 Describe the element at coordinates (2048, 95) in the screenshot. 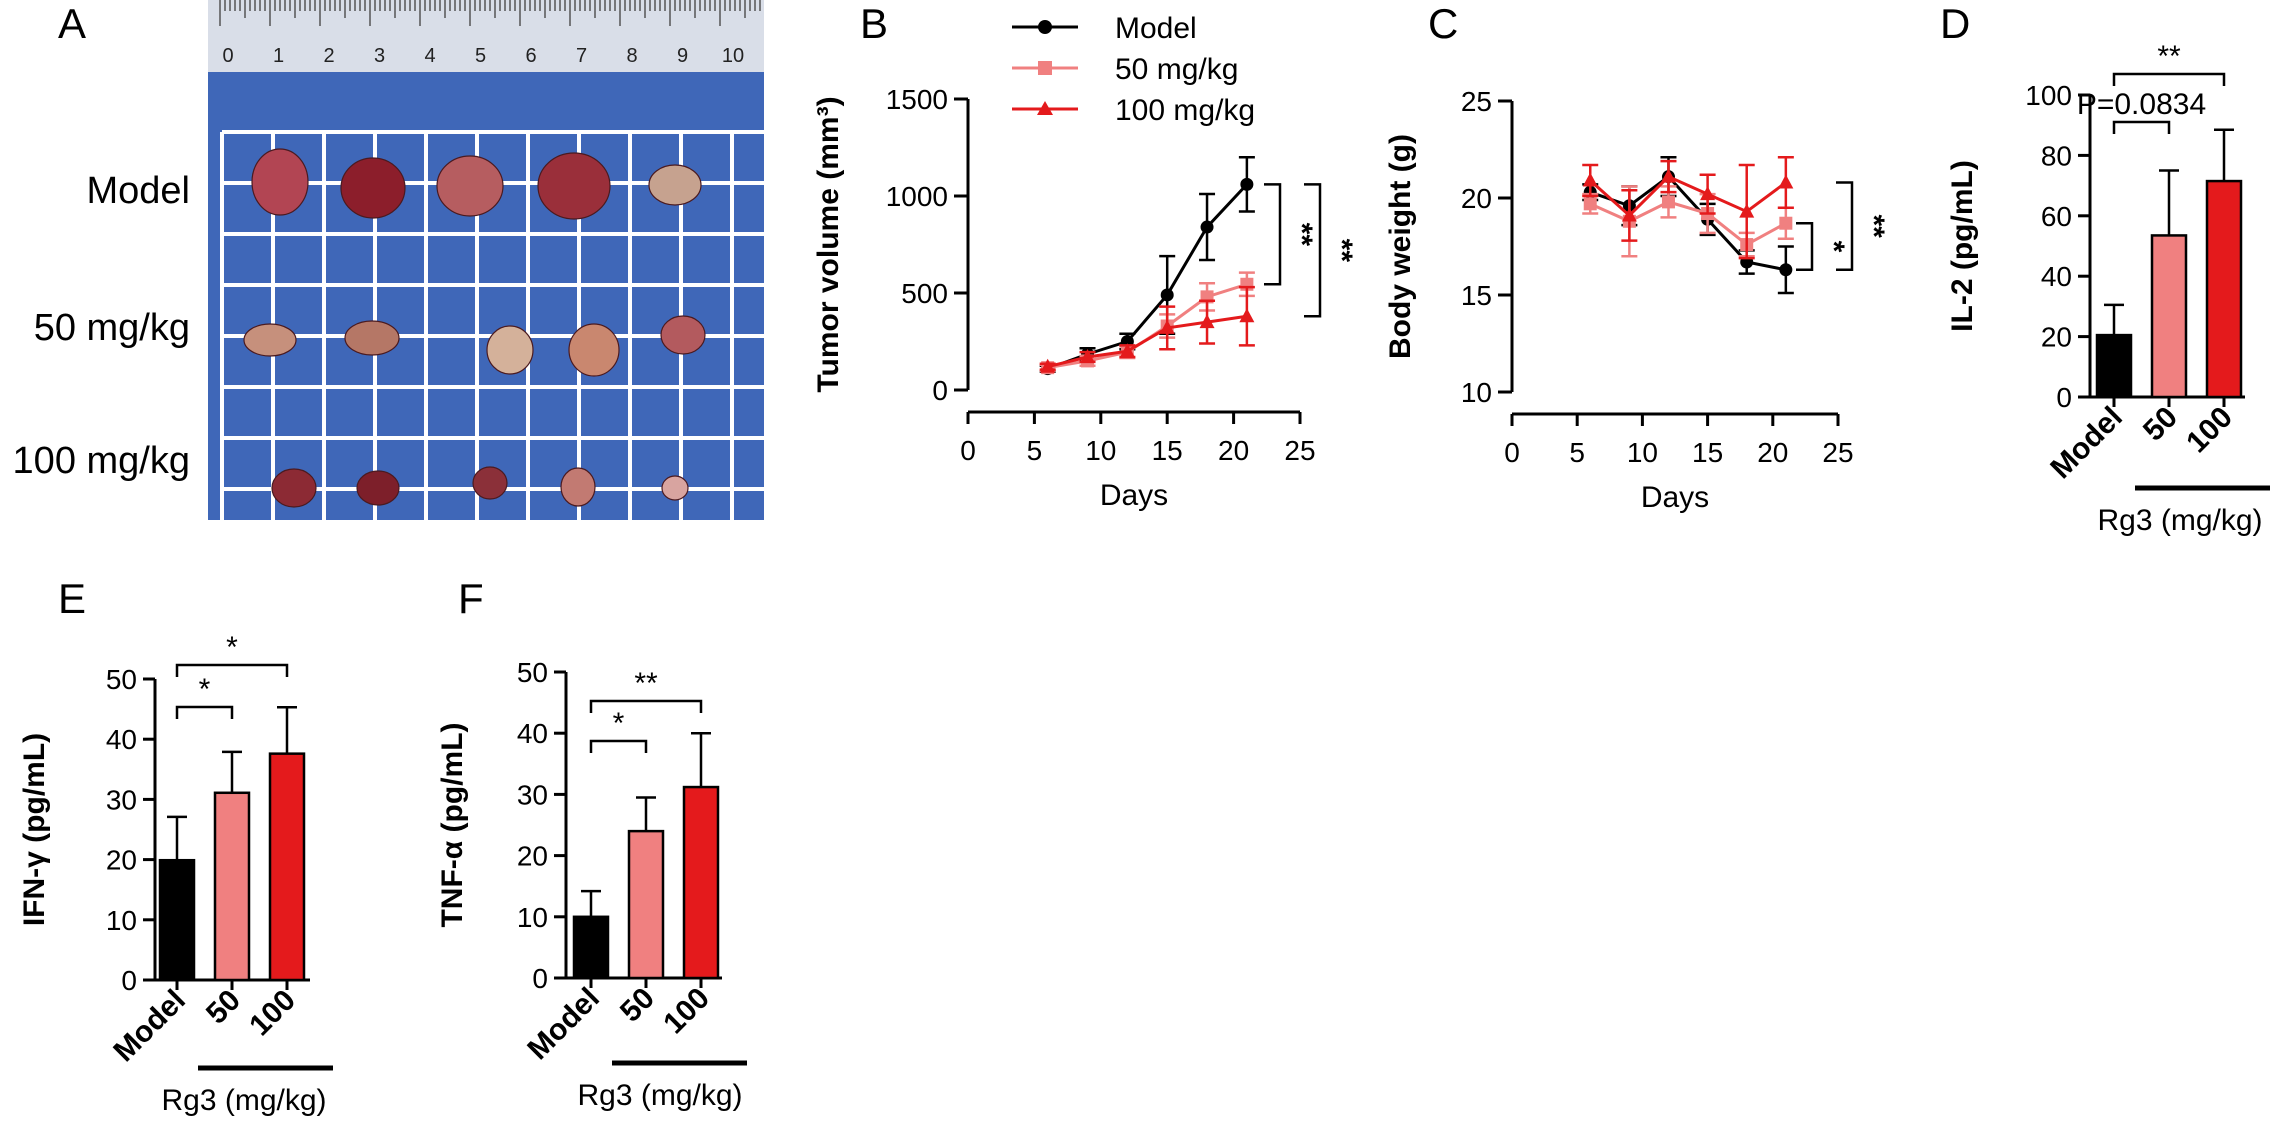

I see `y-tick-label: 100` at that location.